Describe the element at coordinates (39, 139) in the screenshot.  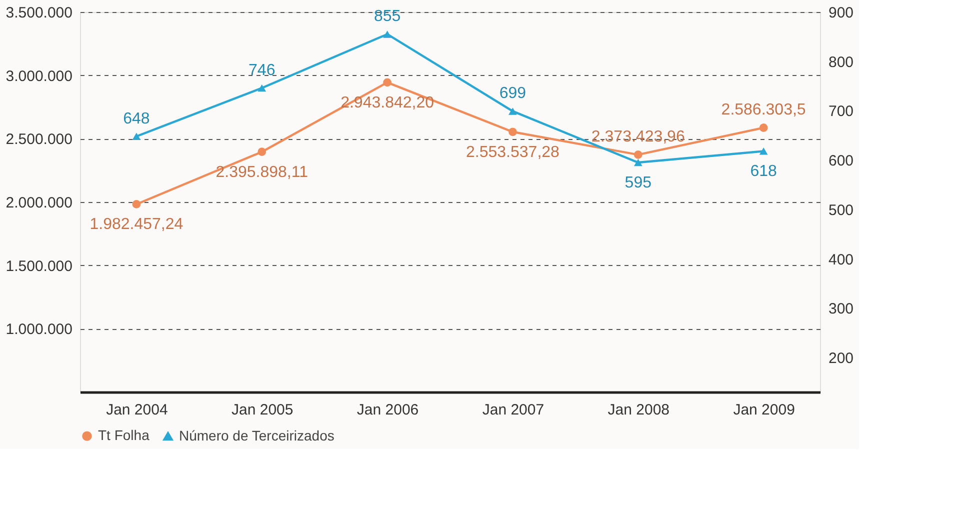
I see `y-tick-label: 2.500.000` at that location.